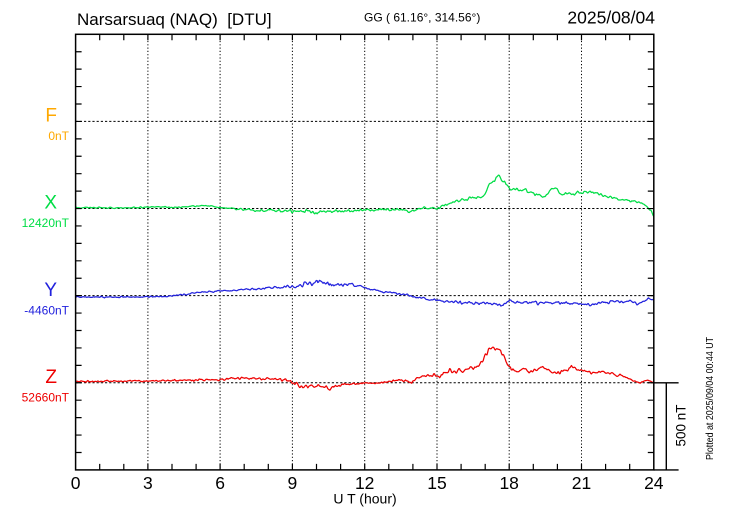 The image size is (730, 520). What do you see at coordinates (364, 499) in the screenshot?
I see `svg-text: U T (hour)` at bounding box center [364, 499].